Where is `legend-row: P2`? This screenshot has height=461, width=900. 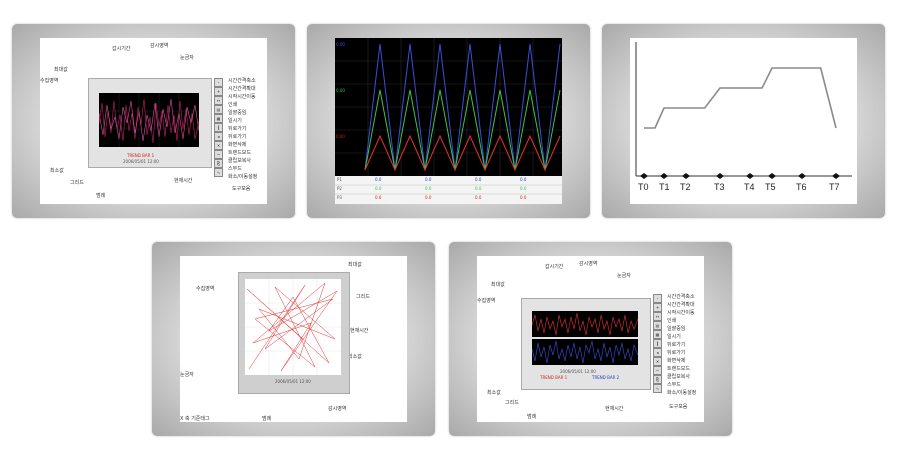
legend-row: P2 is located at coordinates (339, 188).